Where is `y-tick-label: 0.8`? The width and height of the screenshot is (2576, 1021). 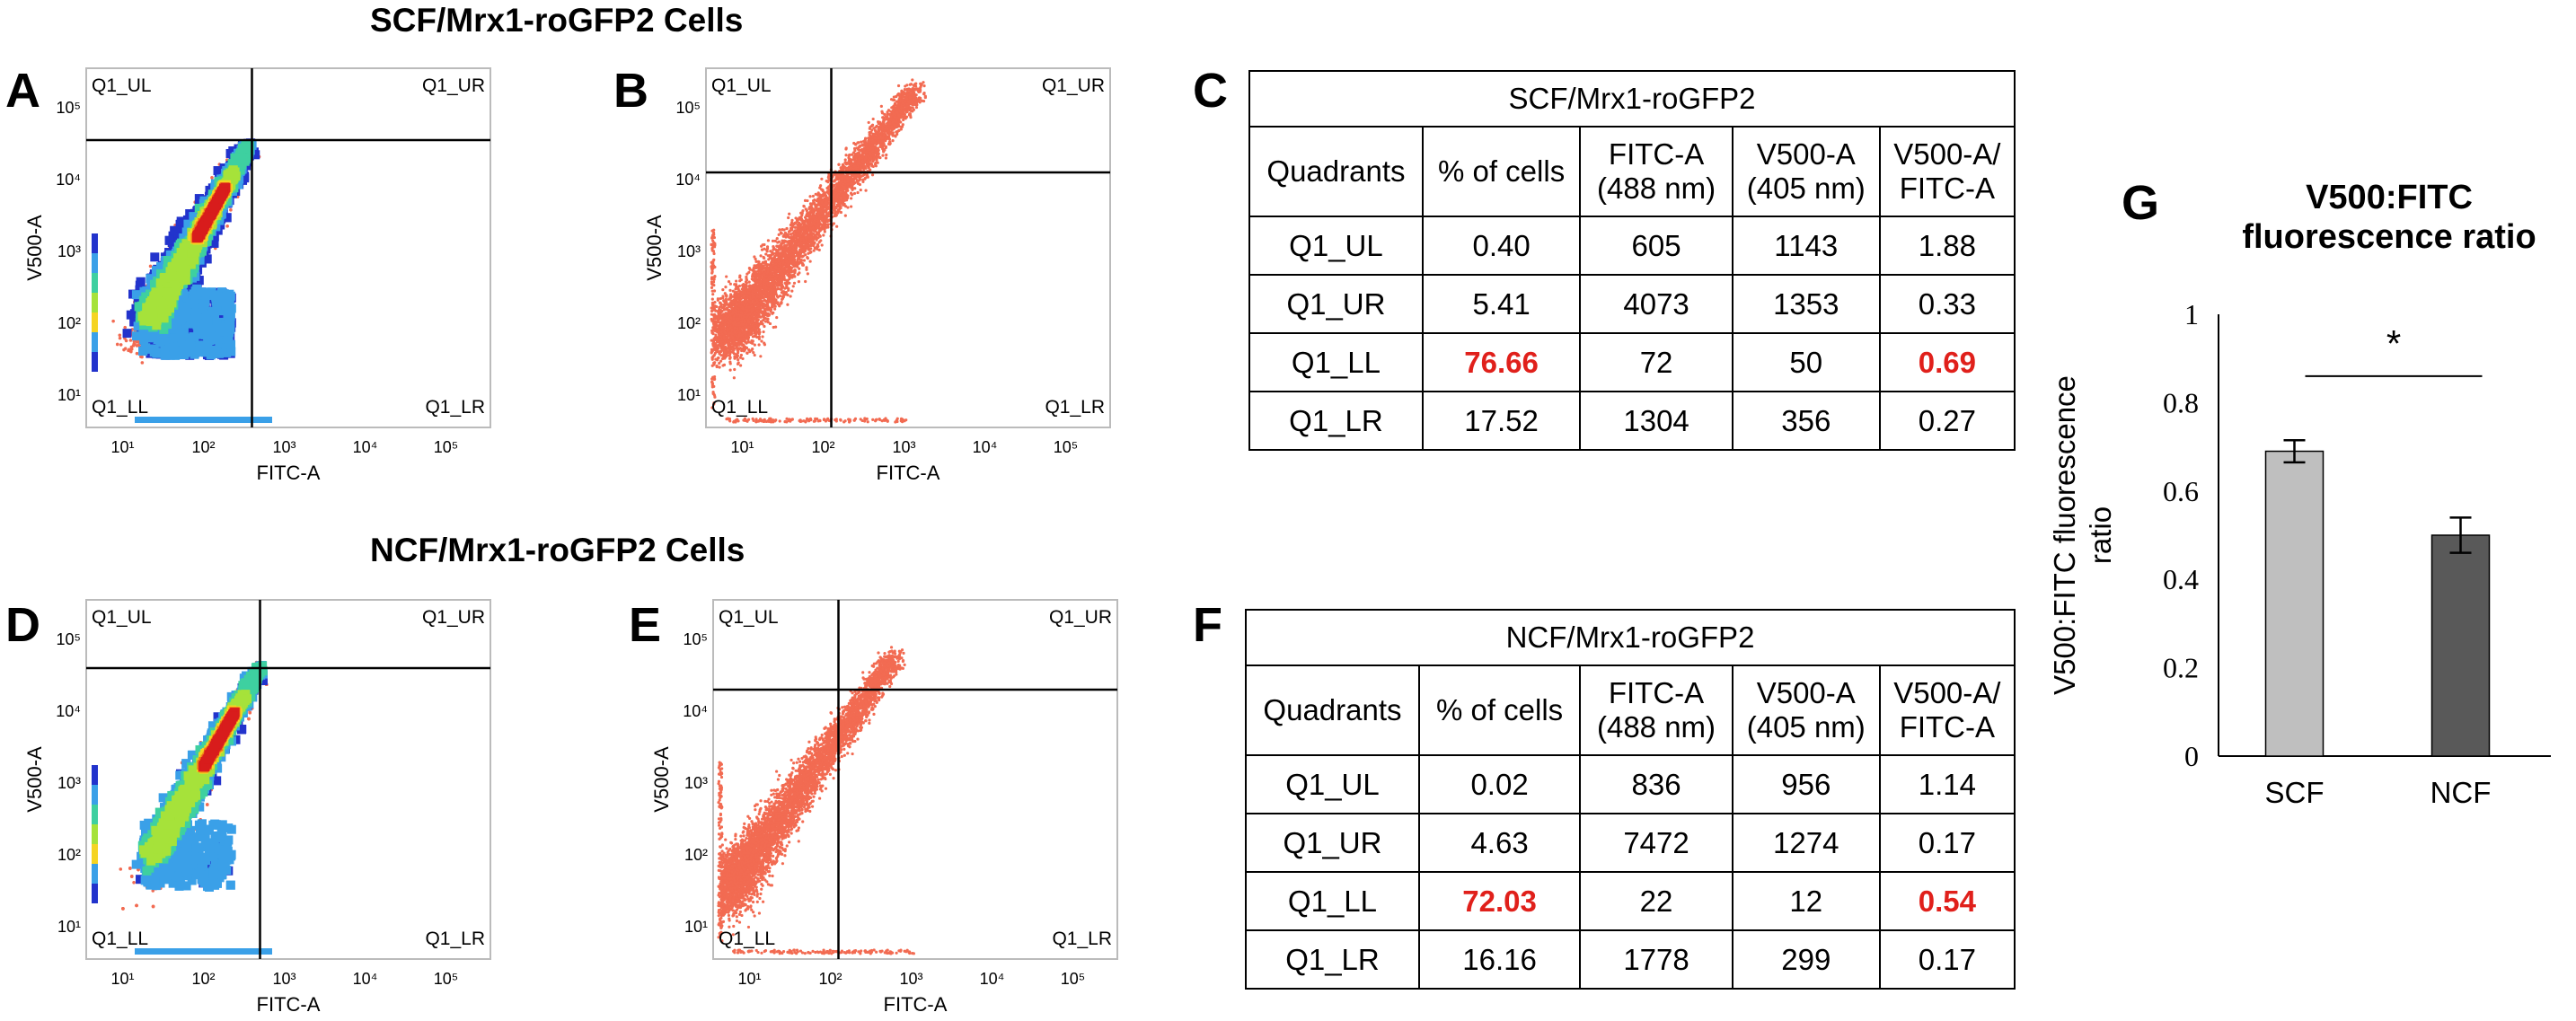 y-tick-label: 0.8 is located at coordinates (2181, 402).